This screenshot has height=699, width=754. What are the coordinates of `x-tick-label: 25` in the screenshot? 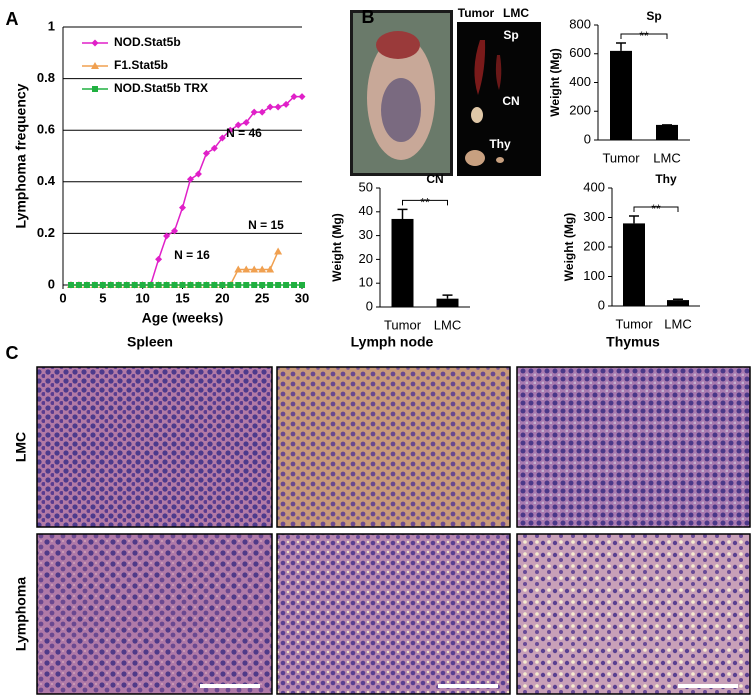 It's located at (262, 297).